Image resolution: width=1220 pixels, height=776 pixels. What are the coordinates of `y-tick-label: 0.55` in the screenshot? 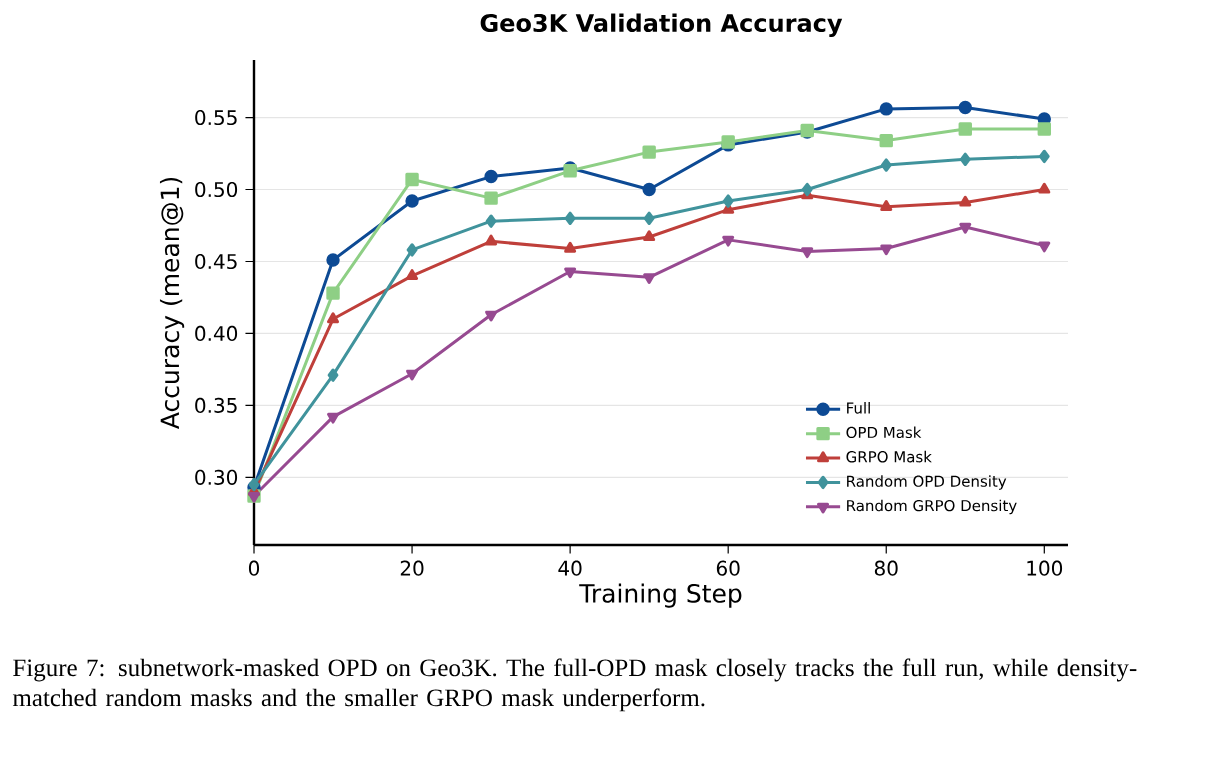 It's located at (216, 117).